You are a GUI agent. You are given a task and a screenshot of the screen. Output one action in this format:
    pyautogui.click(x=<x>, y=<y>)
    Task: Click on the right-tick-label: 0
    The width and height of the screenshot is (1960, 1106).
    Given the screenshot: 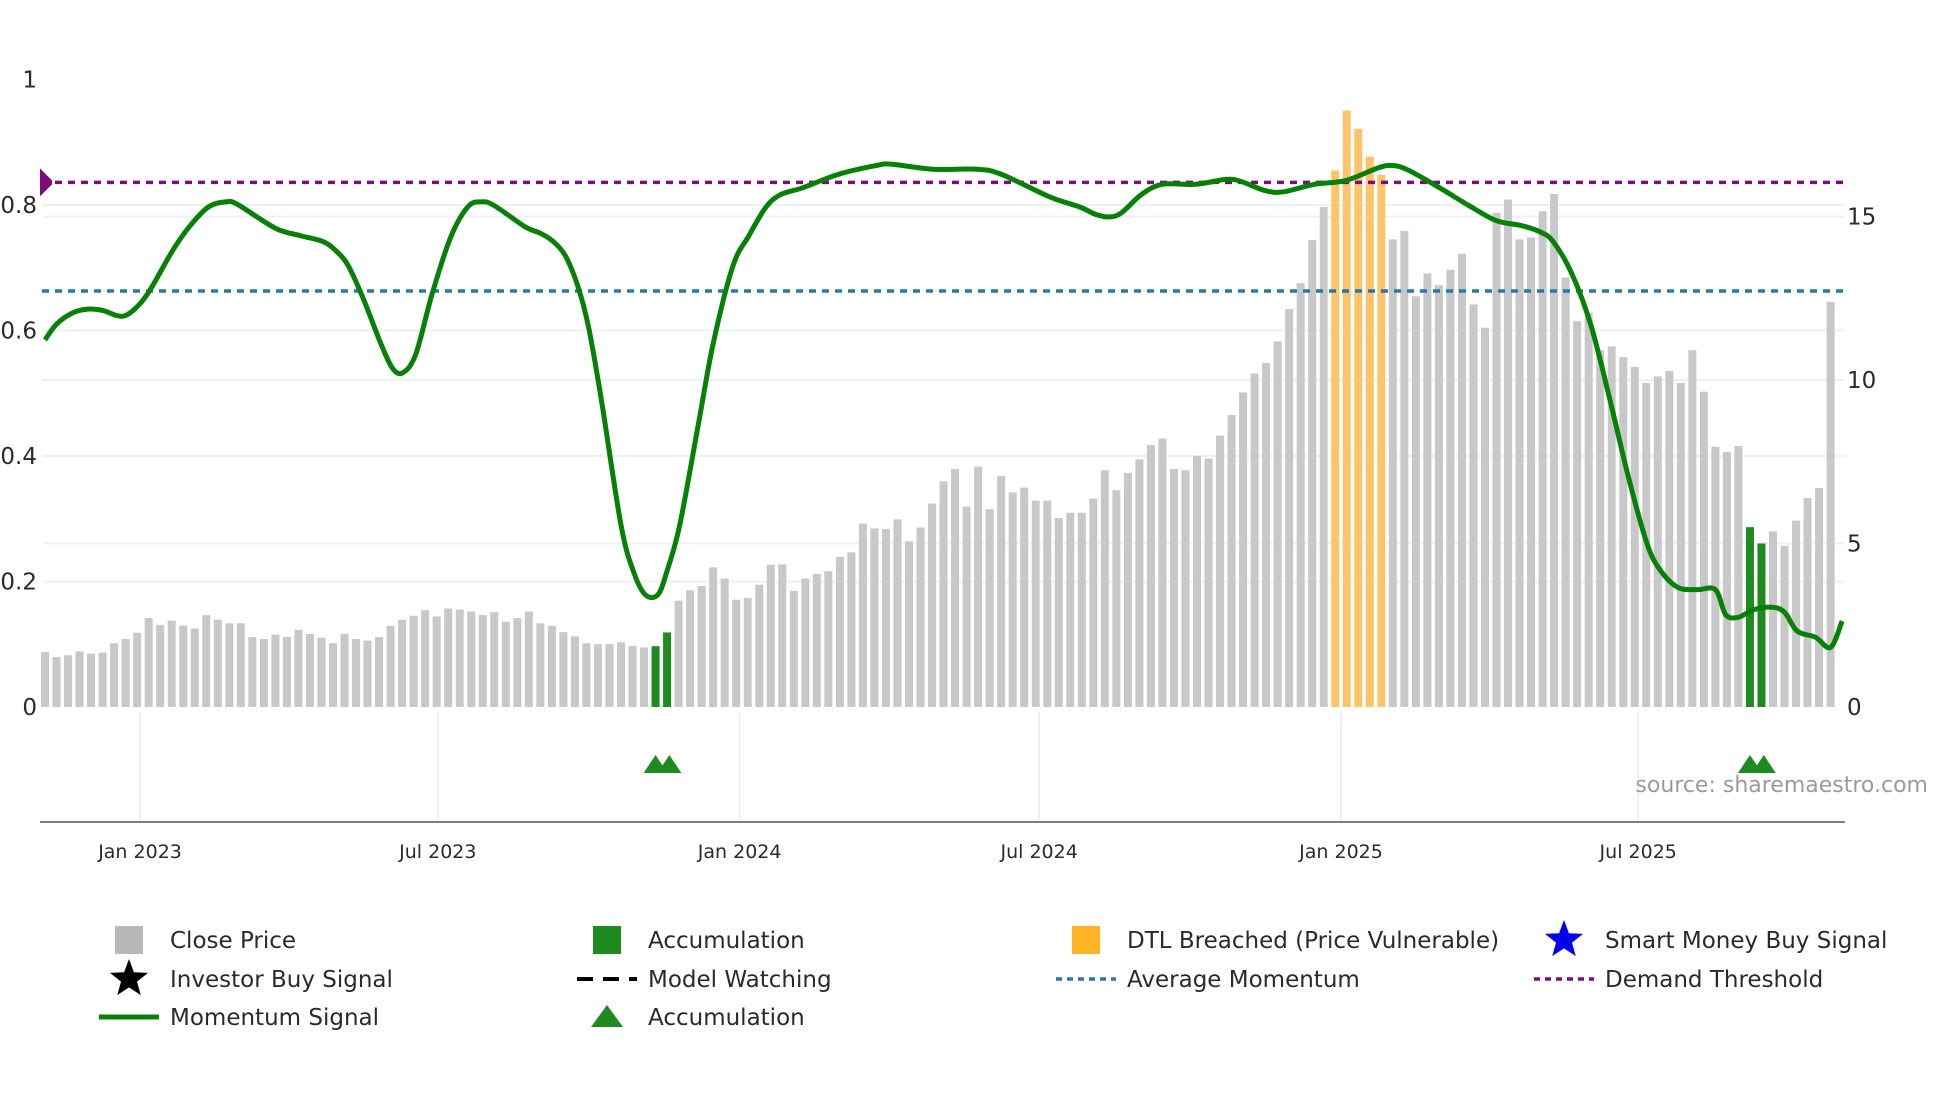 What is the action you would take?
    pyautogui.click(x=1854, y=708)
    